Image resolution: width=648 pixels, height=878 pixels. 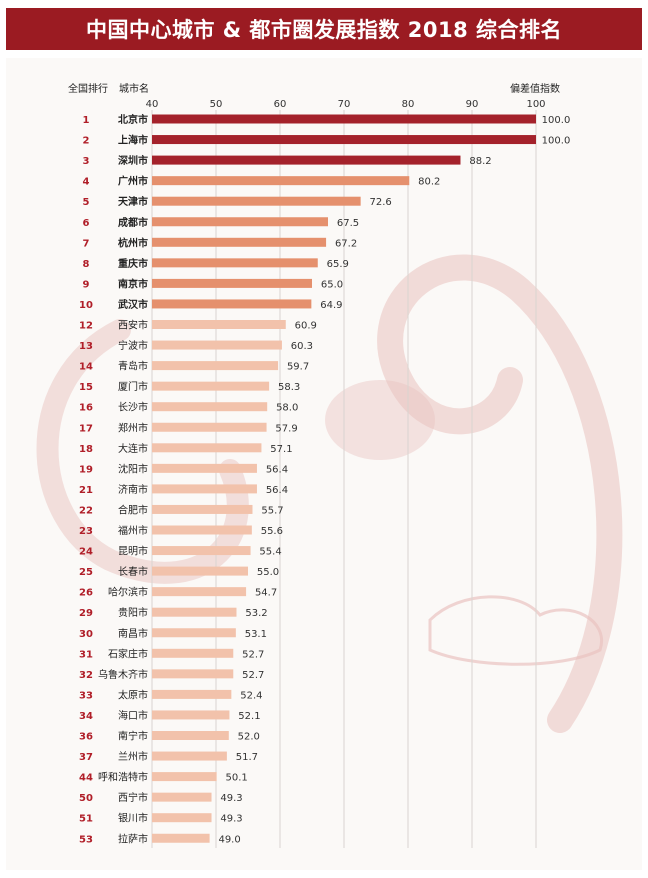 I want to click on city-label: 呼和浩特市, so click(x=123, y=777).